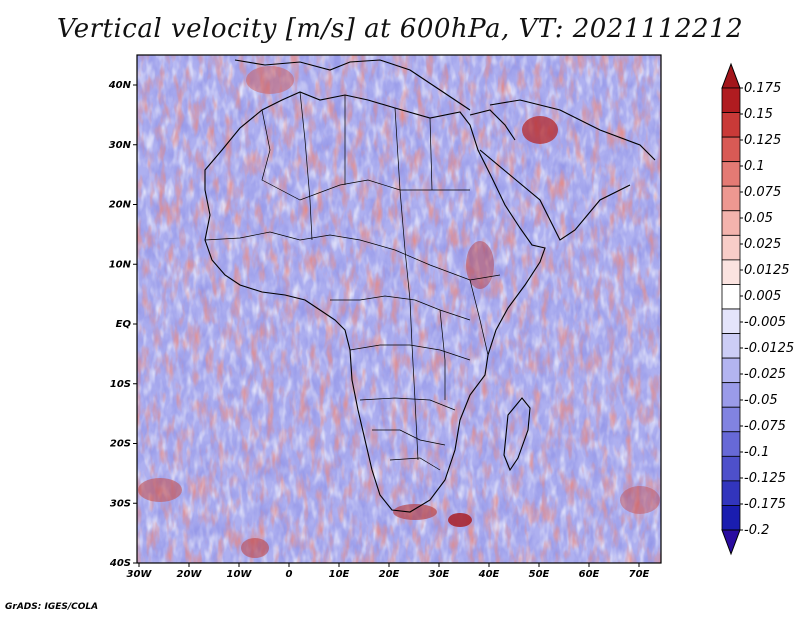  Describe the element at coordinates (120, 444) in the screenshot. I see `lat-label: 20S` at that location.